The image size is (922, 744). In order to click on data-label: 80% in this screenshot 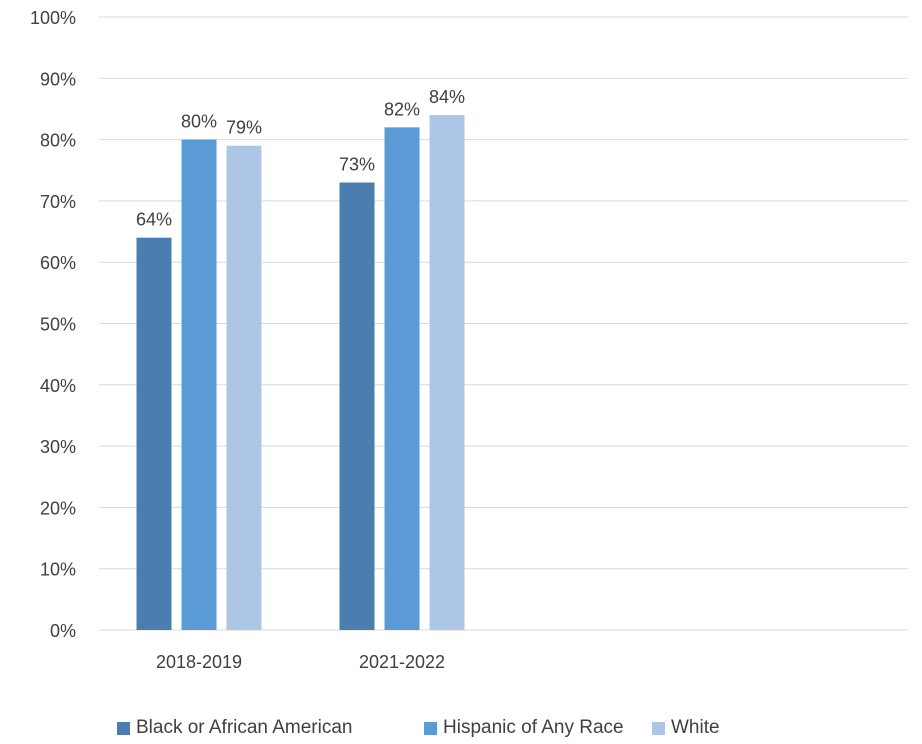, I will do `click(199, 122)`.